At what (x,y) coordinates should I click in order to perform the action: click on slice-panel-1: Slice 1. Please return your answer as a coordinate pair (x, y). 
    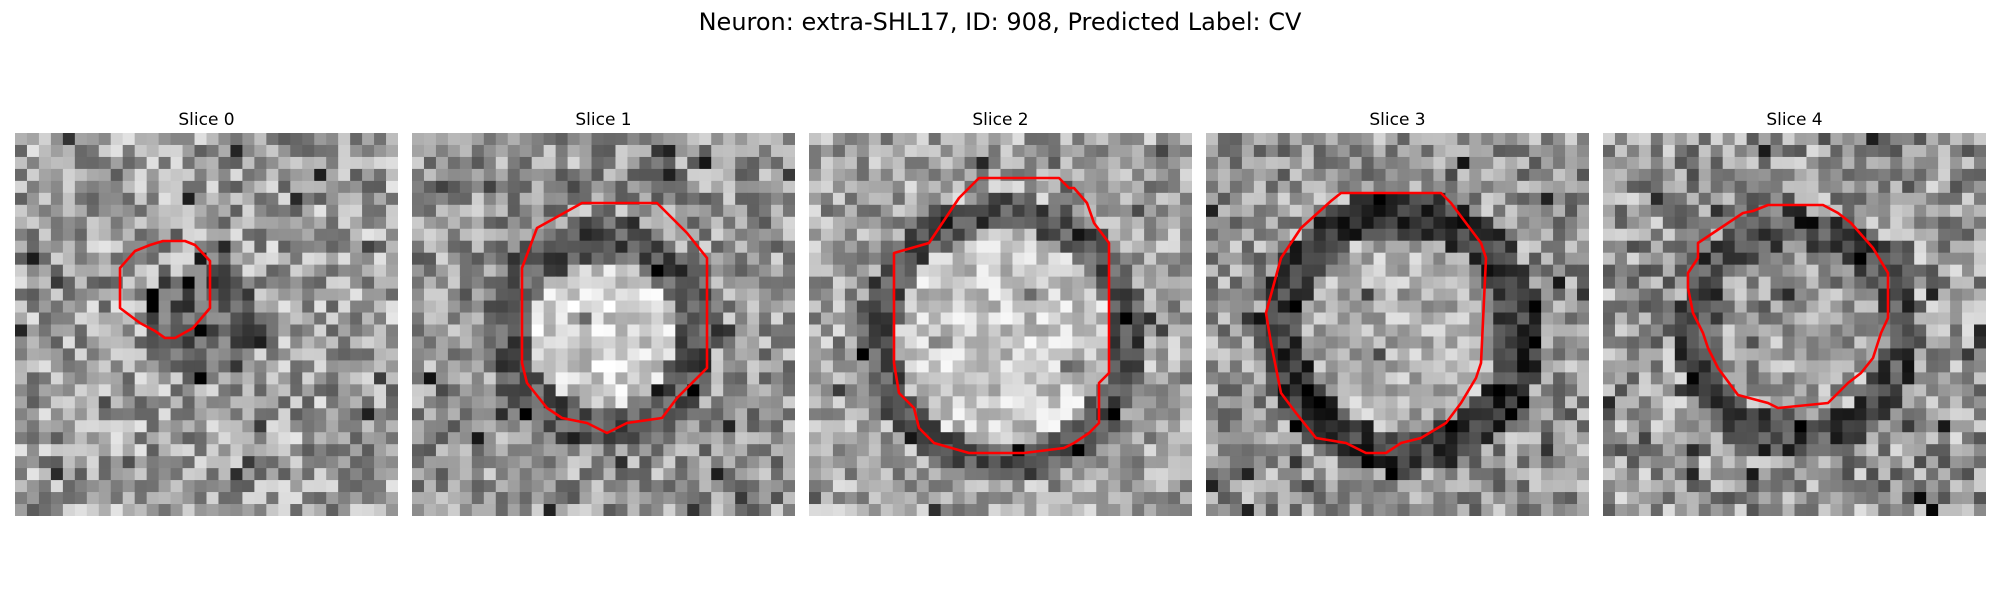
    Looking at the image, I should click on (603, 312).